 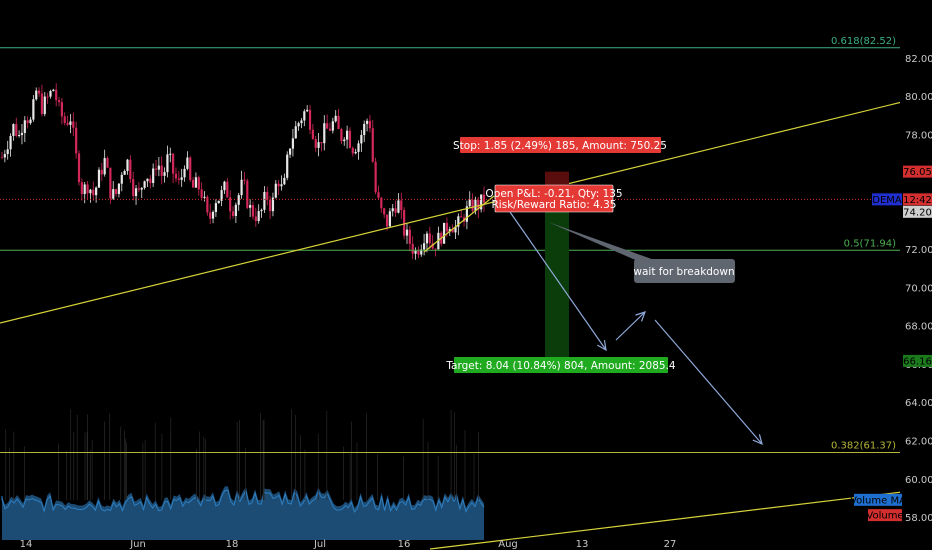 I want to click on price-tick-label: 58.00, so click(x=918, y=518).